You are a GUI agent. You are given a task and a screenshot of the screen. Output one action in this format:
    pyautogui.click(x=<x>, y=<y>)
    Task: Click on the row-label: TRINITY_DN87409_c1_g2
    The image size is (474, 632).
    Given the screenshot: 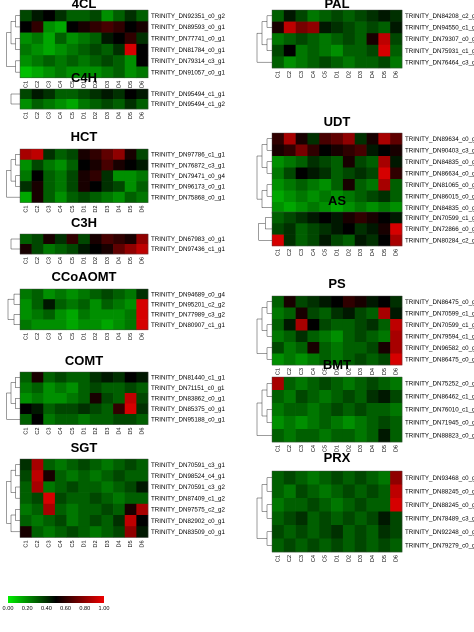 What is the action you would take?
    pyautogui.click(x=188, y=498)
    